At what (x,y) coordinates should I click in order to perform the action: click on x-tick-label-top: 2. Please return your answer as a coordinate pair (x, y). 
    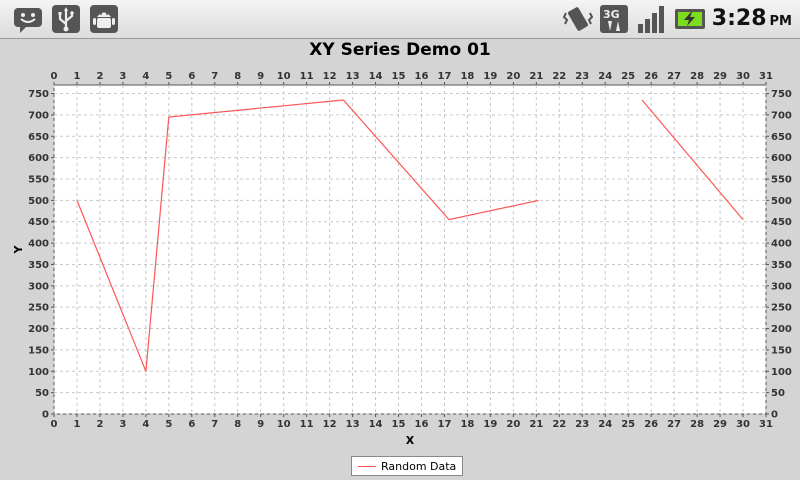
    Looking at the image, I should click on (99, 76).